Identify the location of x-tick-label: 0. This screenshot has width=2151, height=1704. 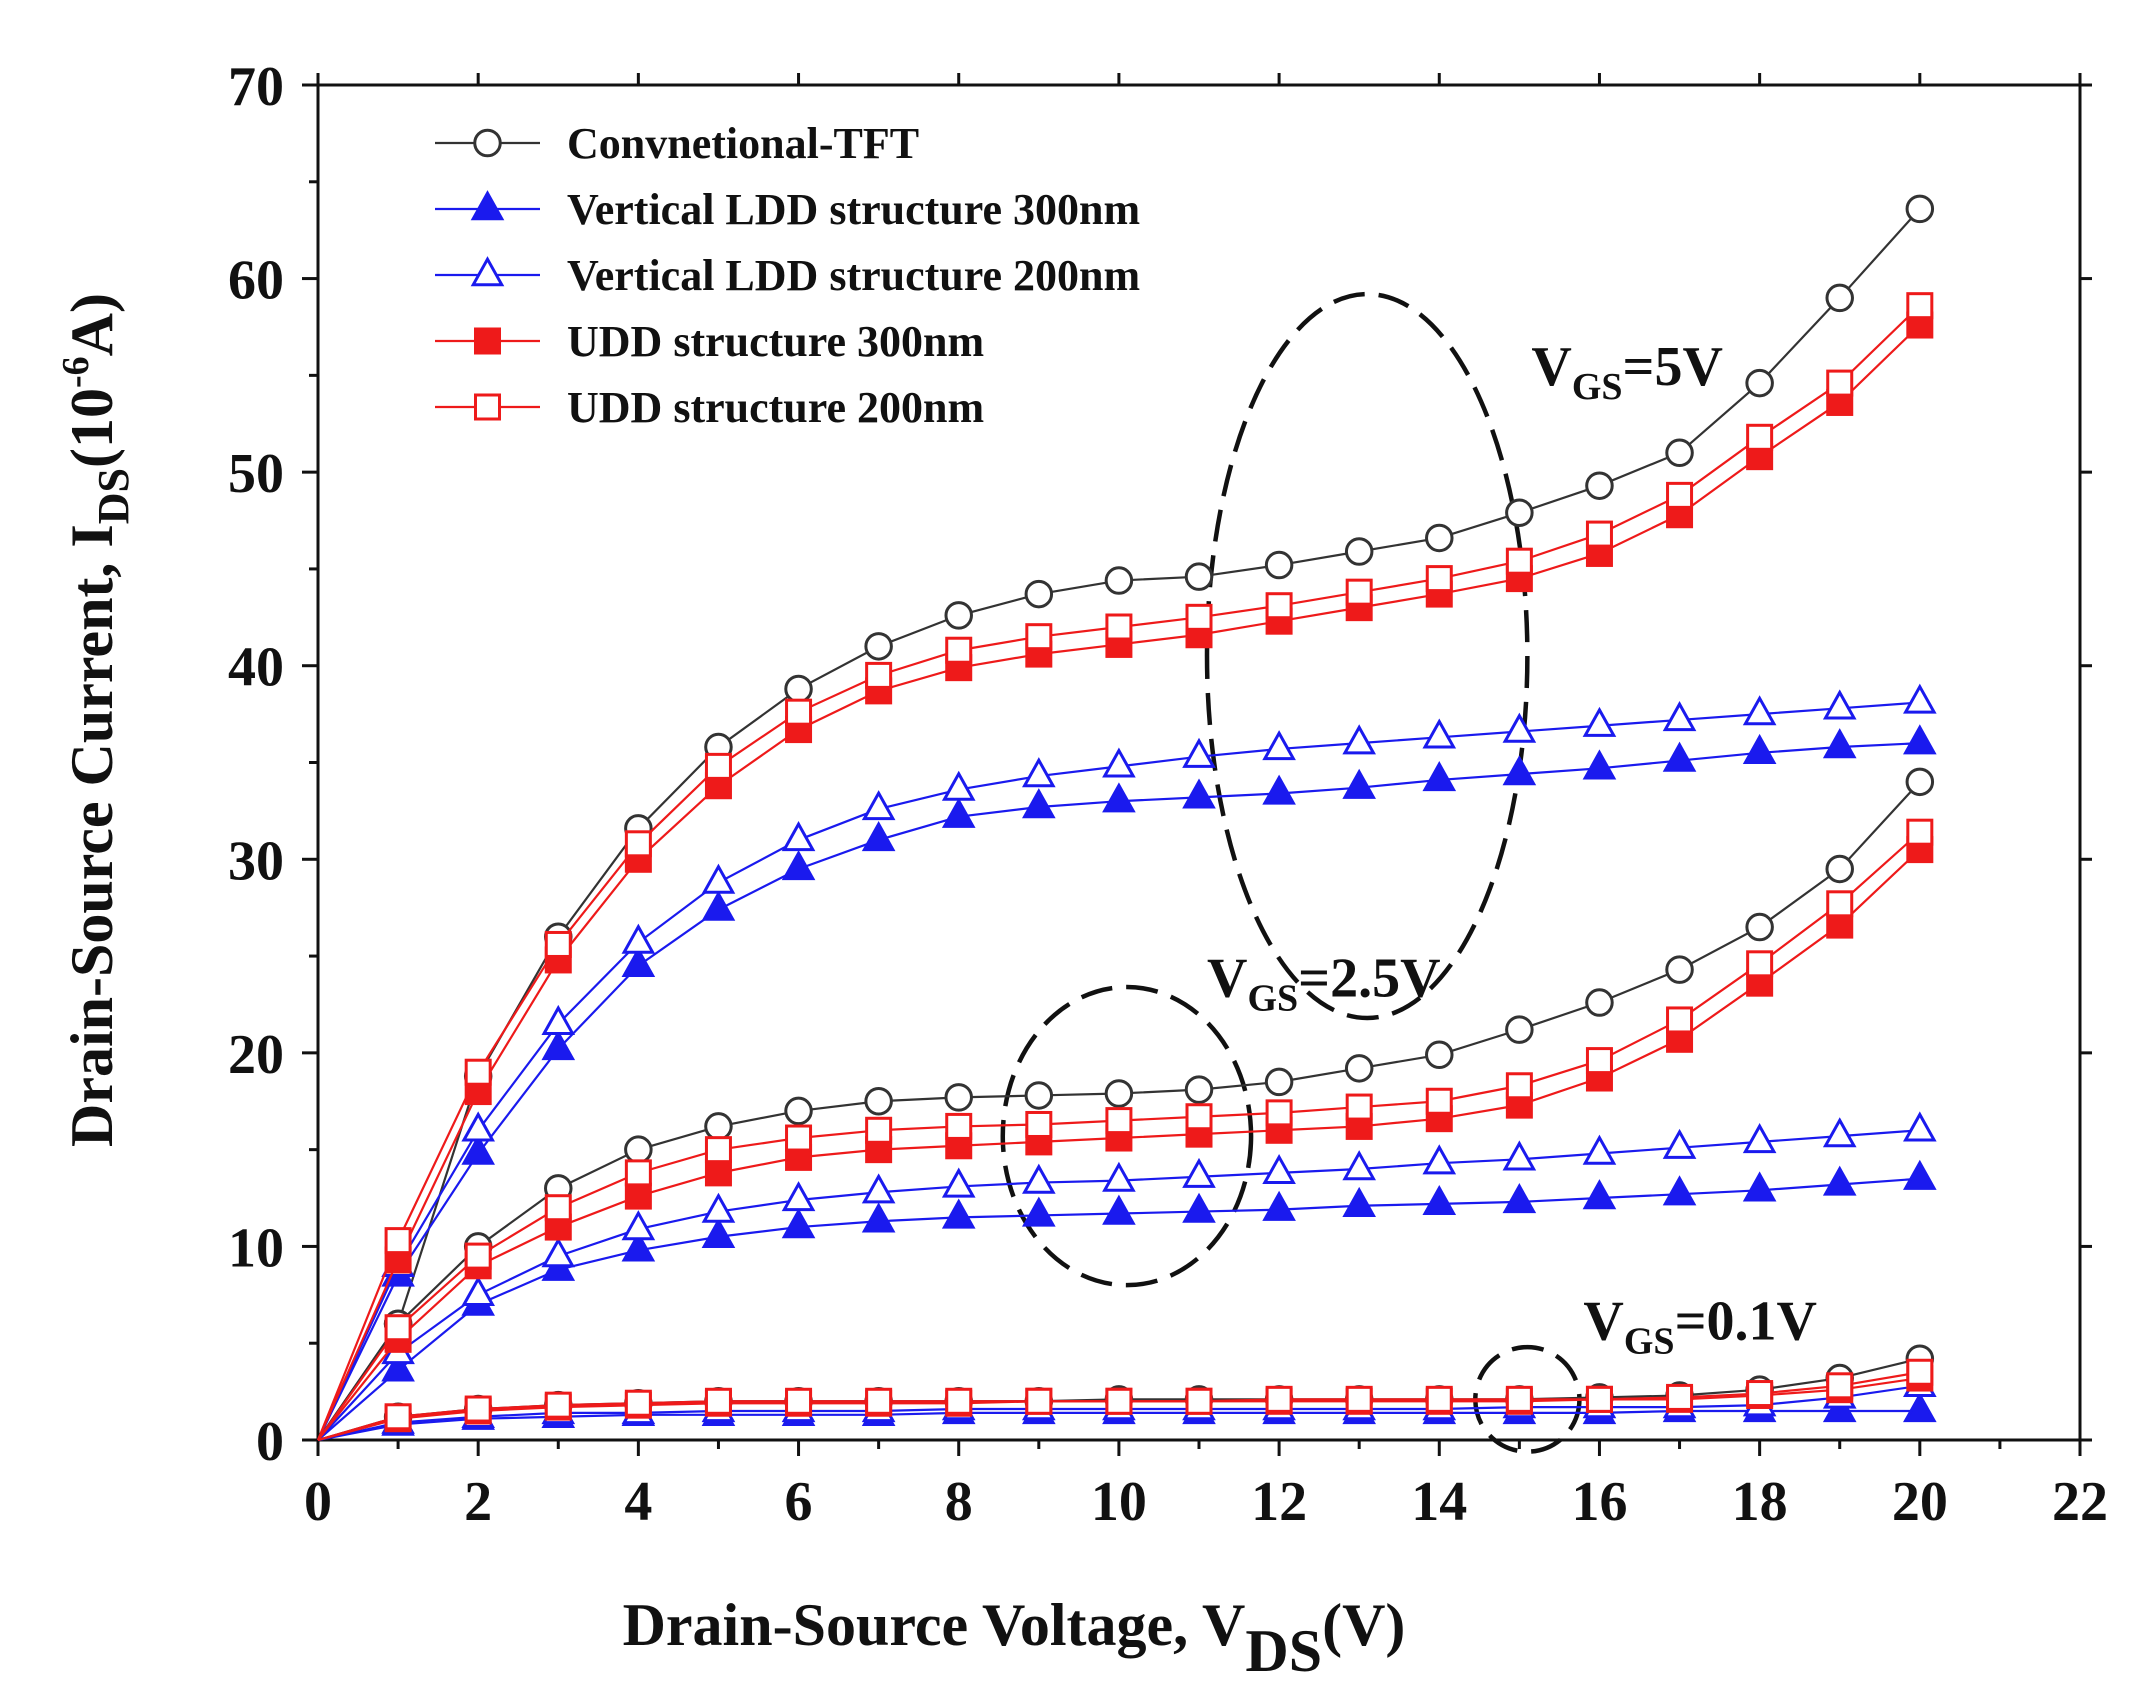
(318, 1502).